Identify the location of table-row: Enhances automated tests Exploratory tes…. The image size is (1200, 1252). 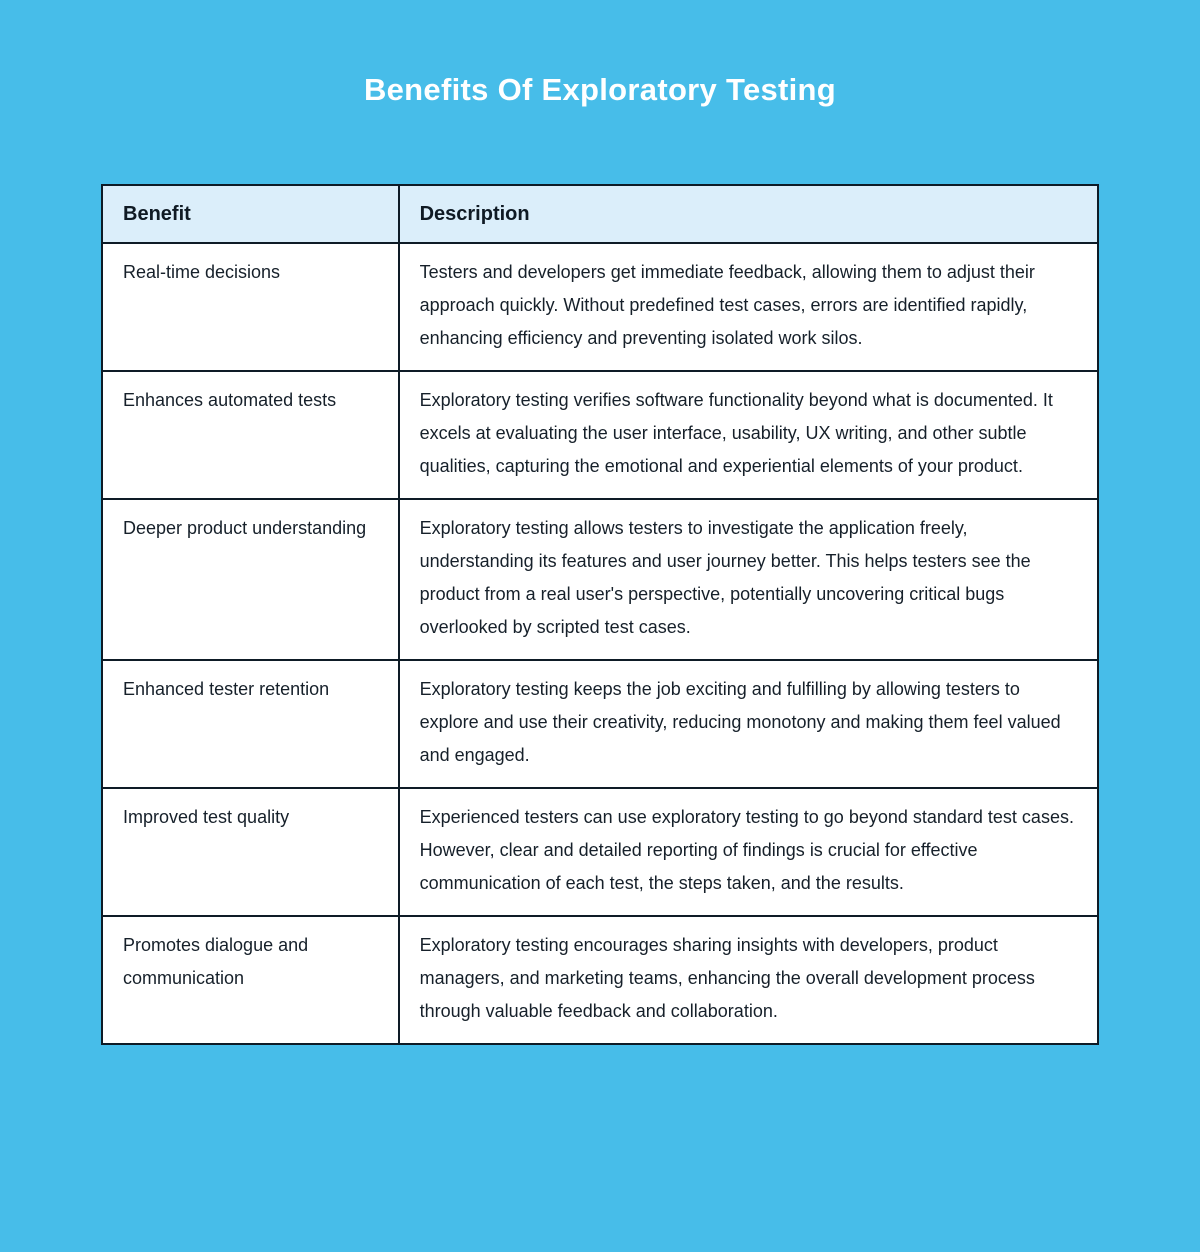
(600, 435).